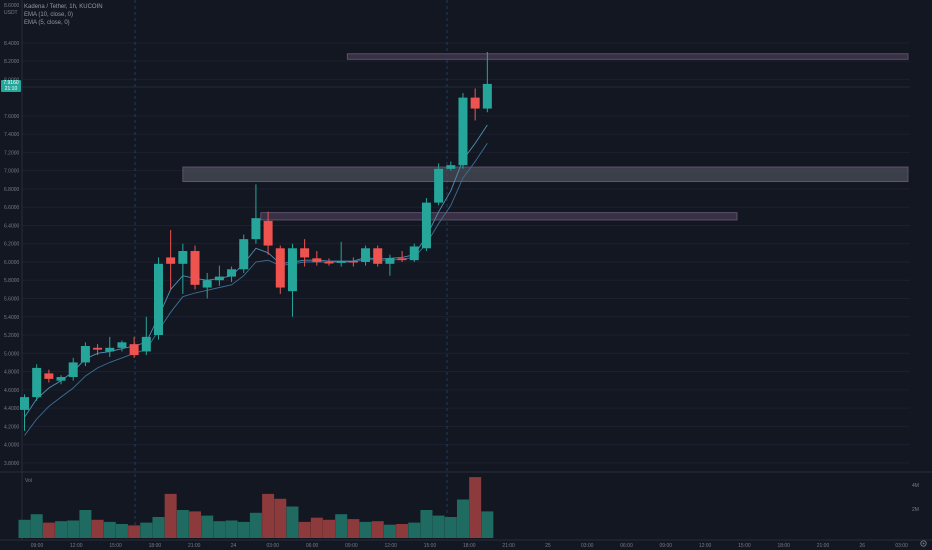 The width and height of the screenshot is (932, 550). I want to click on axis-header: 8.6000 USDT, so click(11, 10).